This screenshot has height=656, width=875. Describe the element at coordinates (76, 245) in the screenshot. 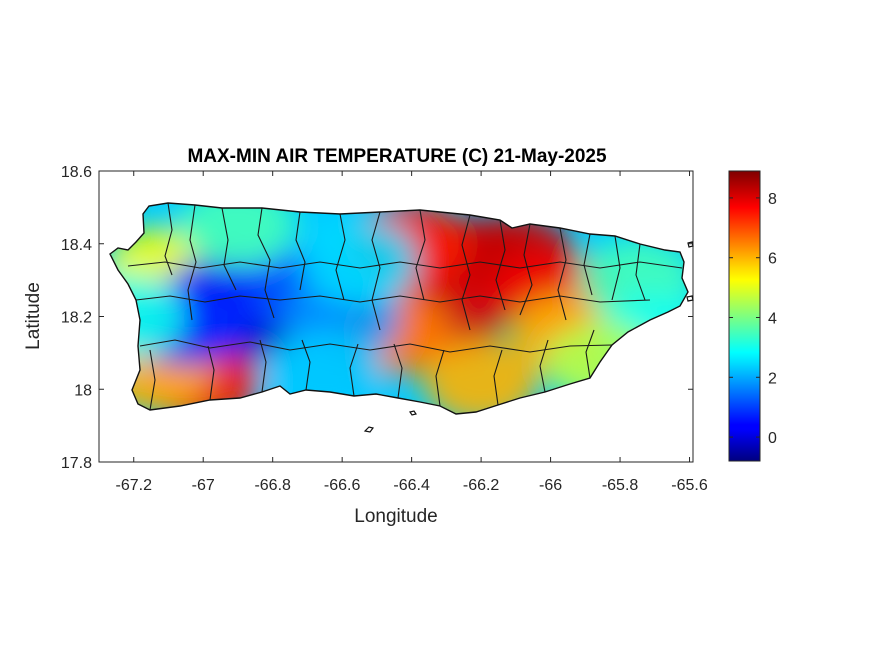

I see `y-tick-label-1: 18.4` at that location.